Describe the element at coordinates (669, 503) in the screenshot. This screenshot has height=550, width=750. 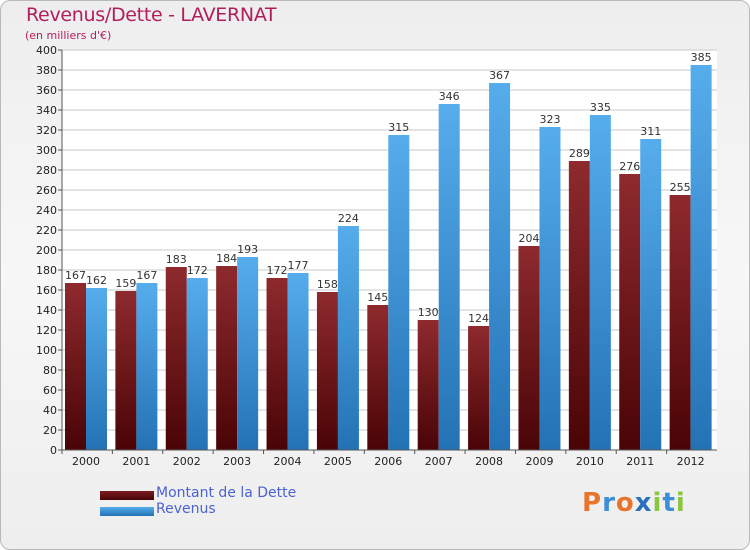
I see `logo-letter: t` at that location.